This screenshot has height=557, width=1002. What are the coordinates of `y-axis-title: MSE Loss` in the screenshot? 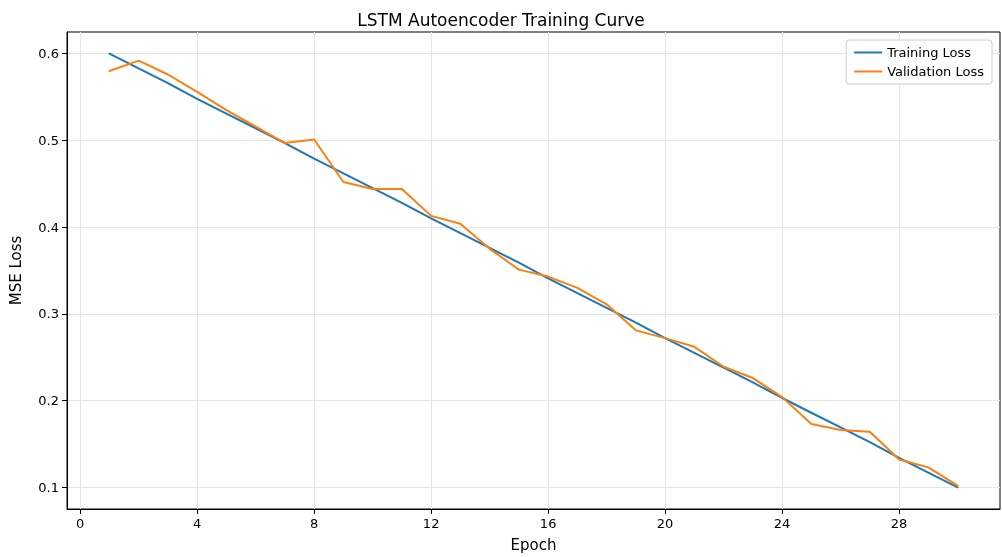 It's located at (15, 270).